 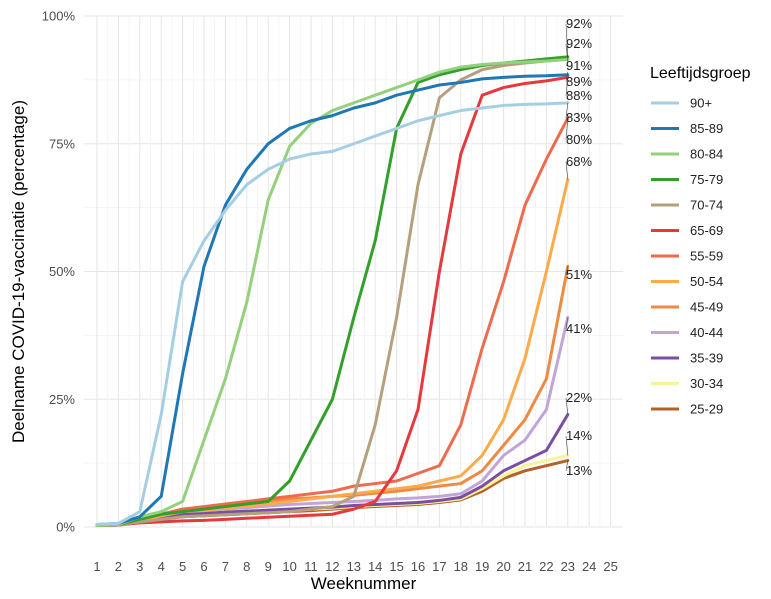 I want to click on x-tick-label: 11, so click(x=311, y=566).